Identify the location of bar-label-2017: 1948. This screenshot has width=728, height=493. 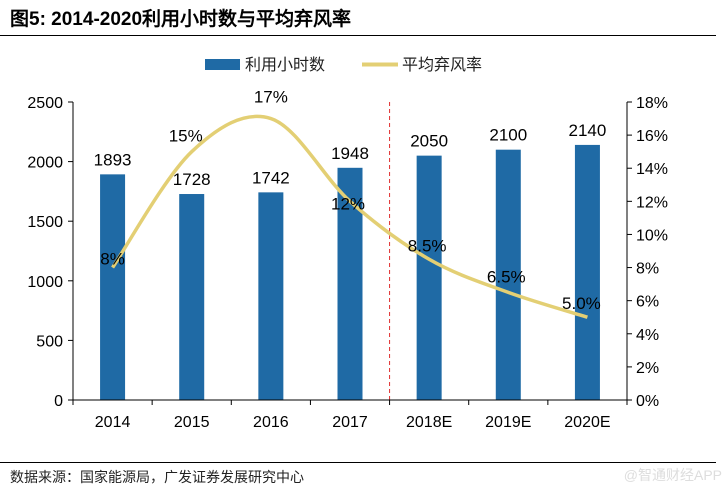
(350, 153).